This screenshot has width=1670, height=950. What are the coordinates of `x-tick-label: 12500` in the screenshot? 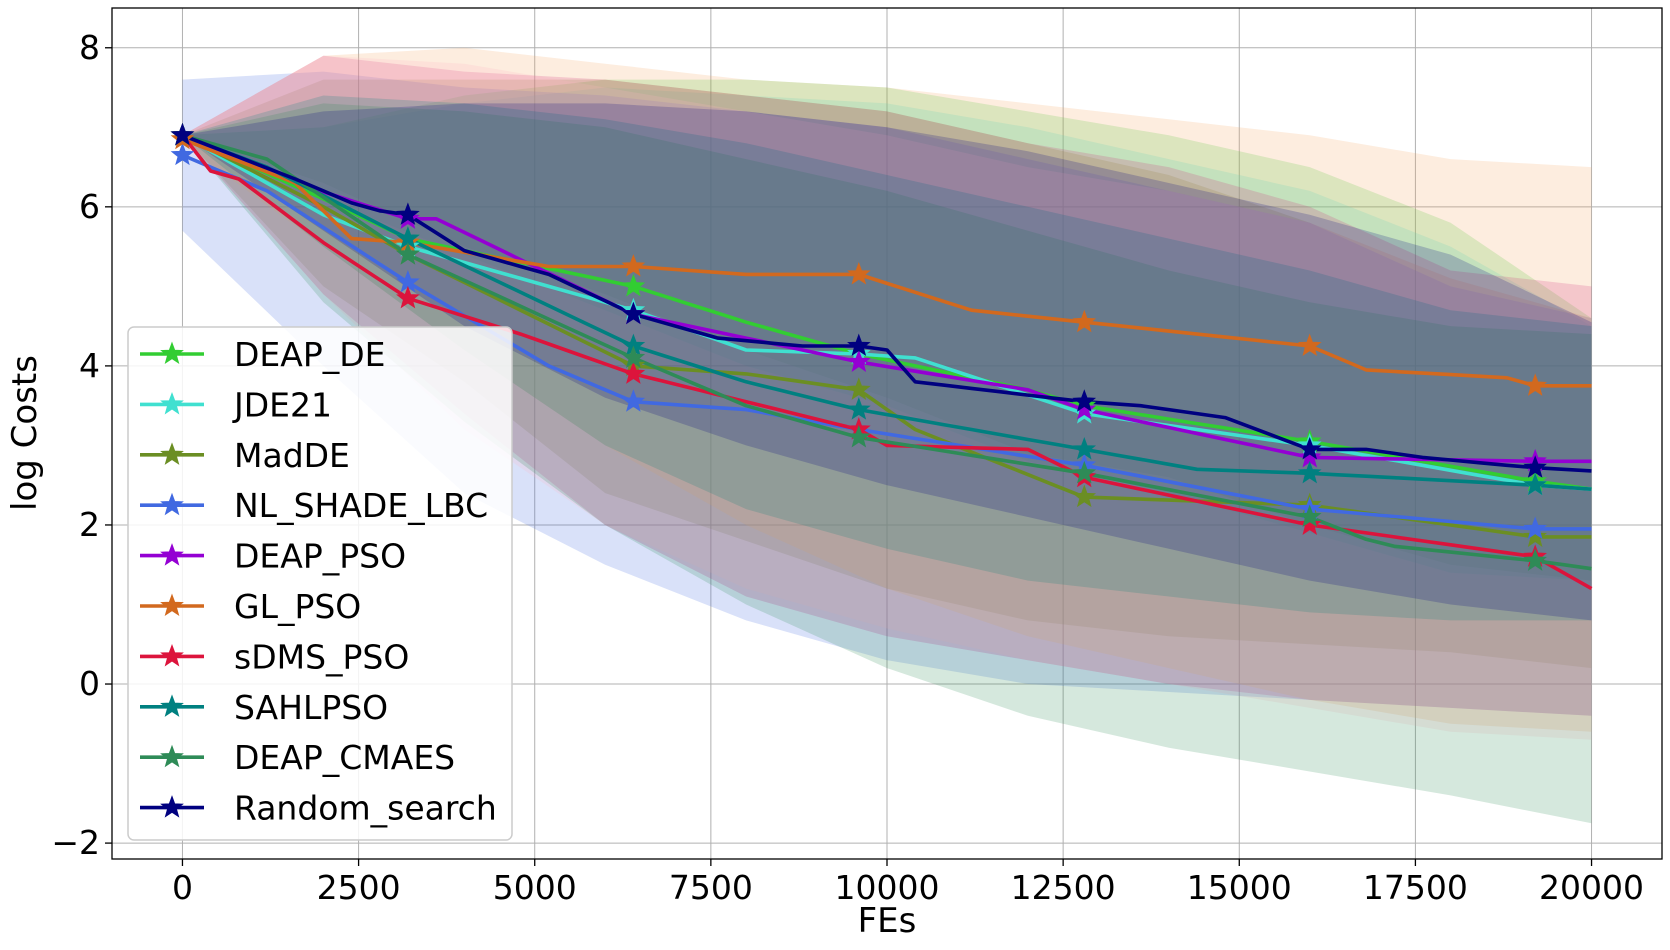 It's located at (1063, 887).